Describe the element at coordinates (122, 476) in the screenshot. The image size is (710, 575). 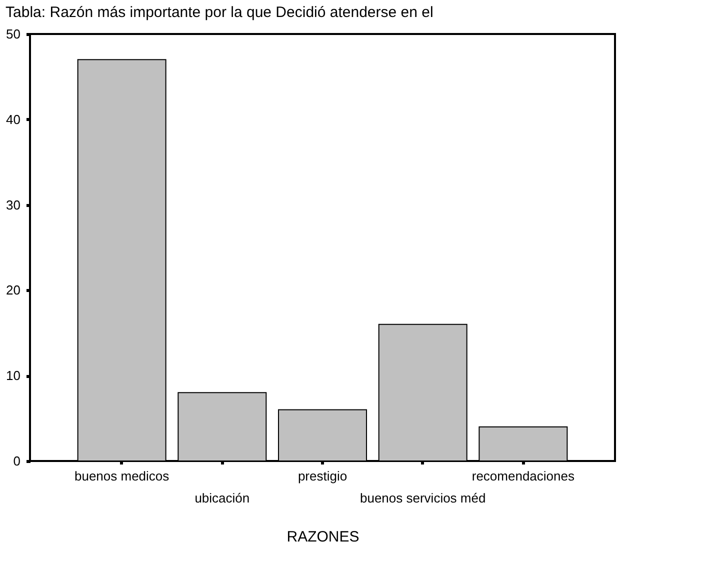
I see `x-tick-label: buenos medicos` at that location.